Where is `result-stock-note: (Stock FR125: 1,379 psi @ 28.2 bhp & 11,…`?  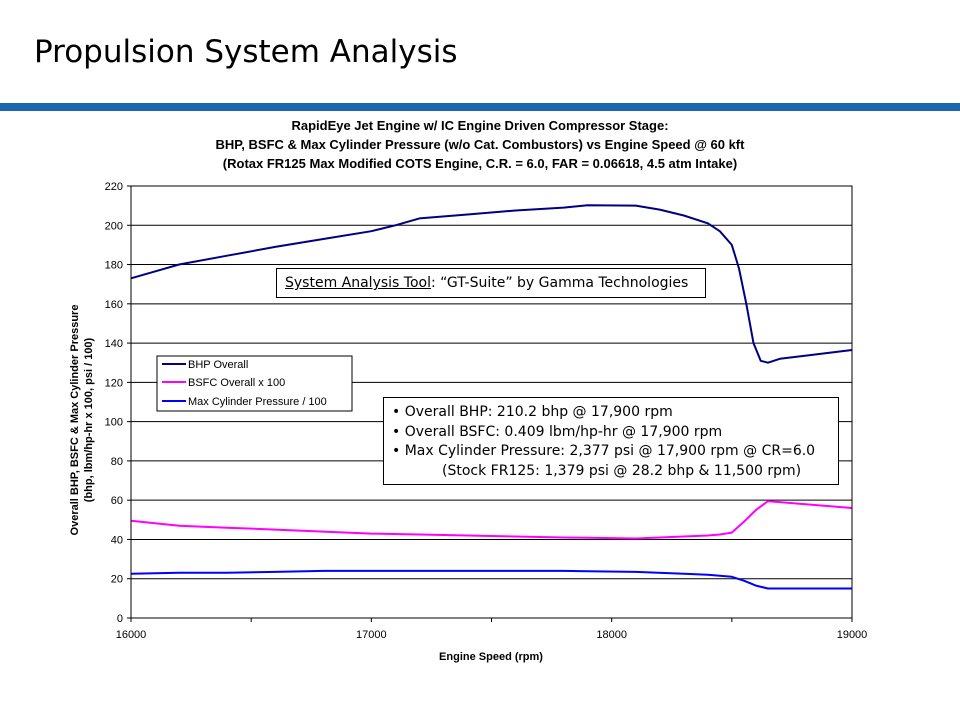
result-stock-note: (Stock FR125: 1,379 psi @ 28.2 bhp & 11,… is located at coordinates (622, 470).